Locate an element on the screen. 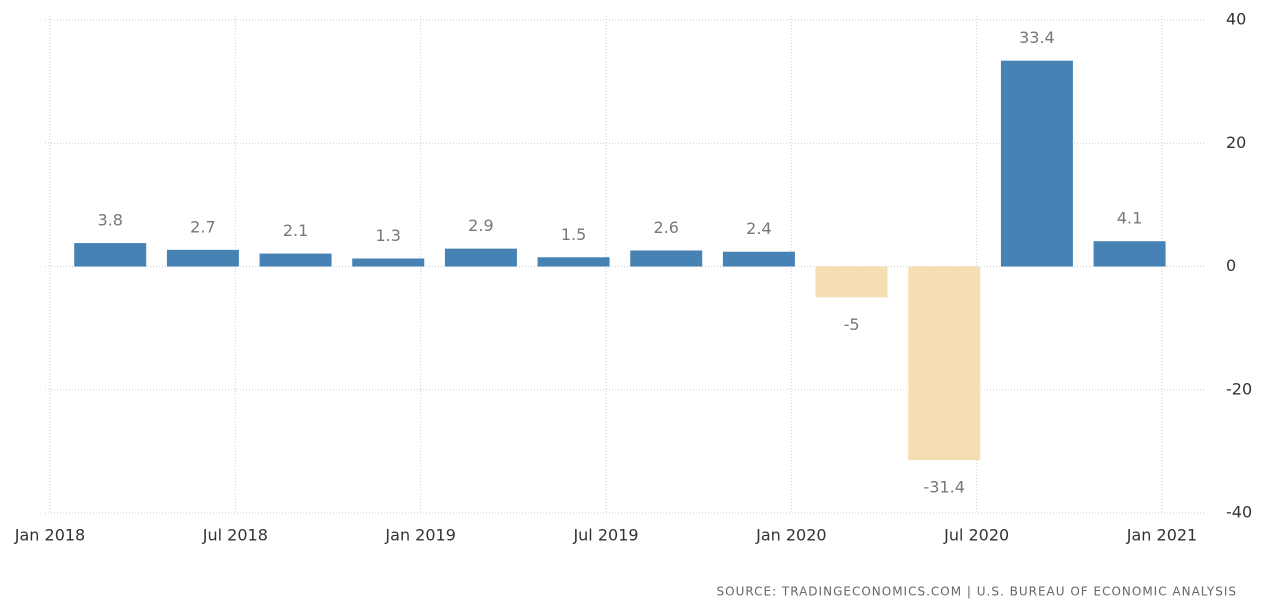  y-tick-label: 20 is located at coordinates (1236, 142).